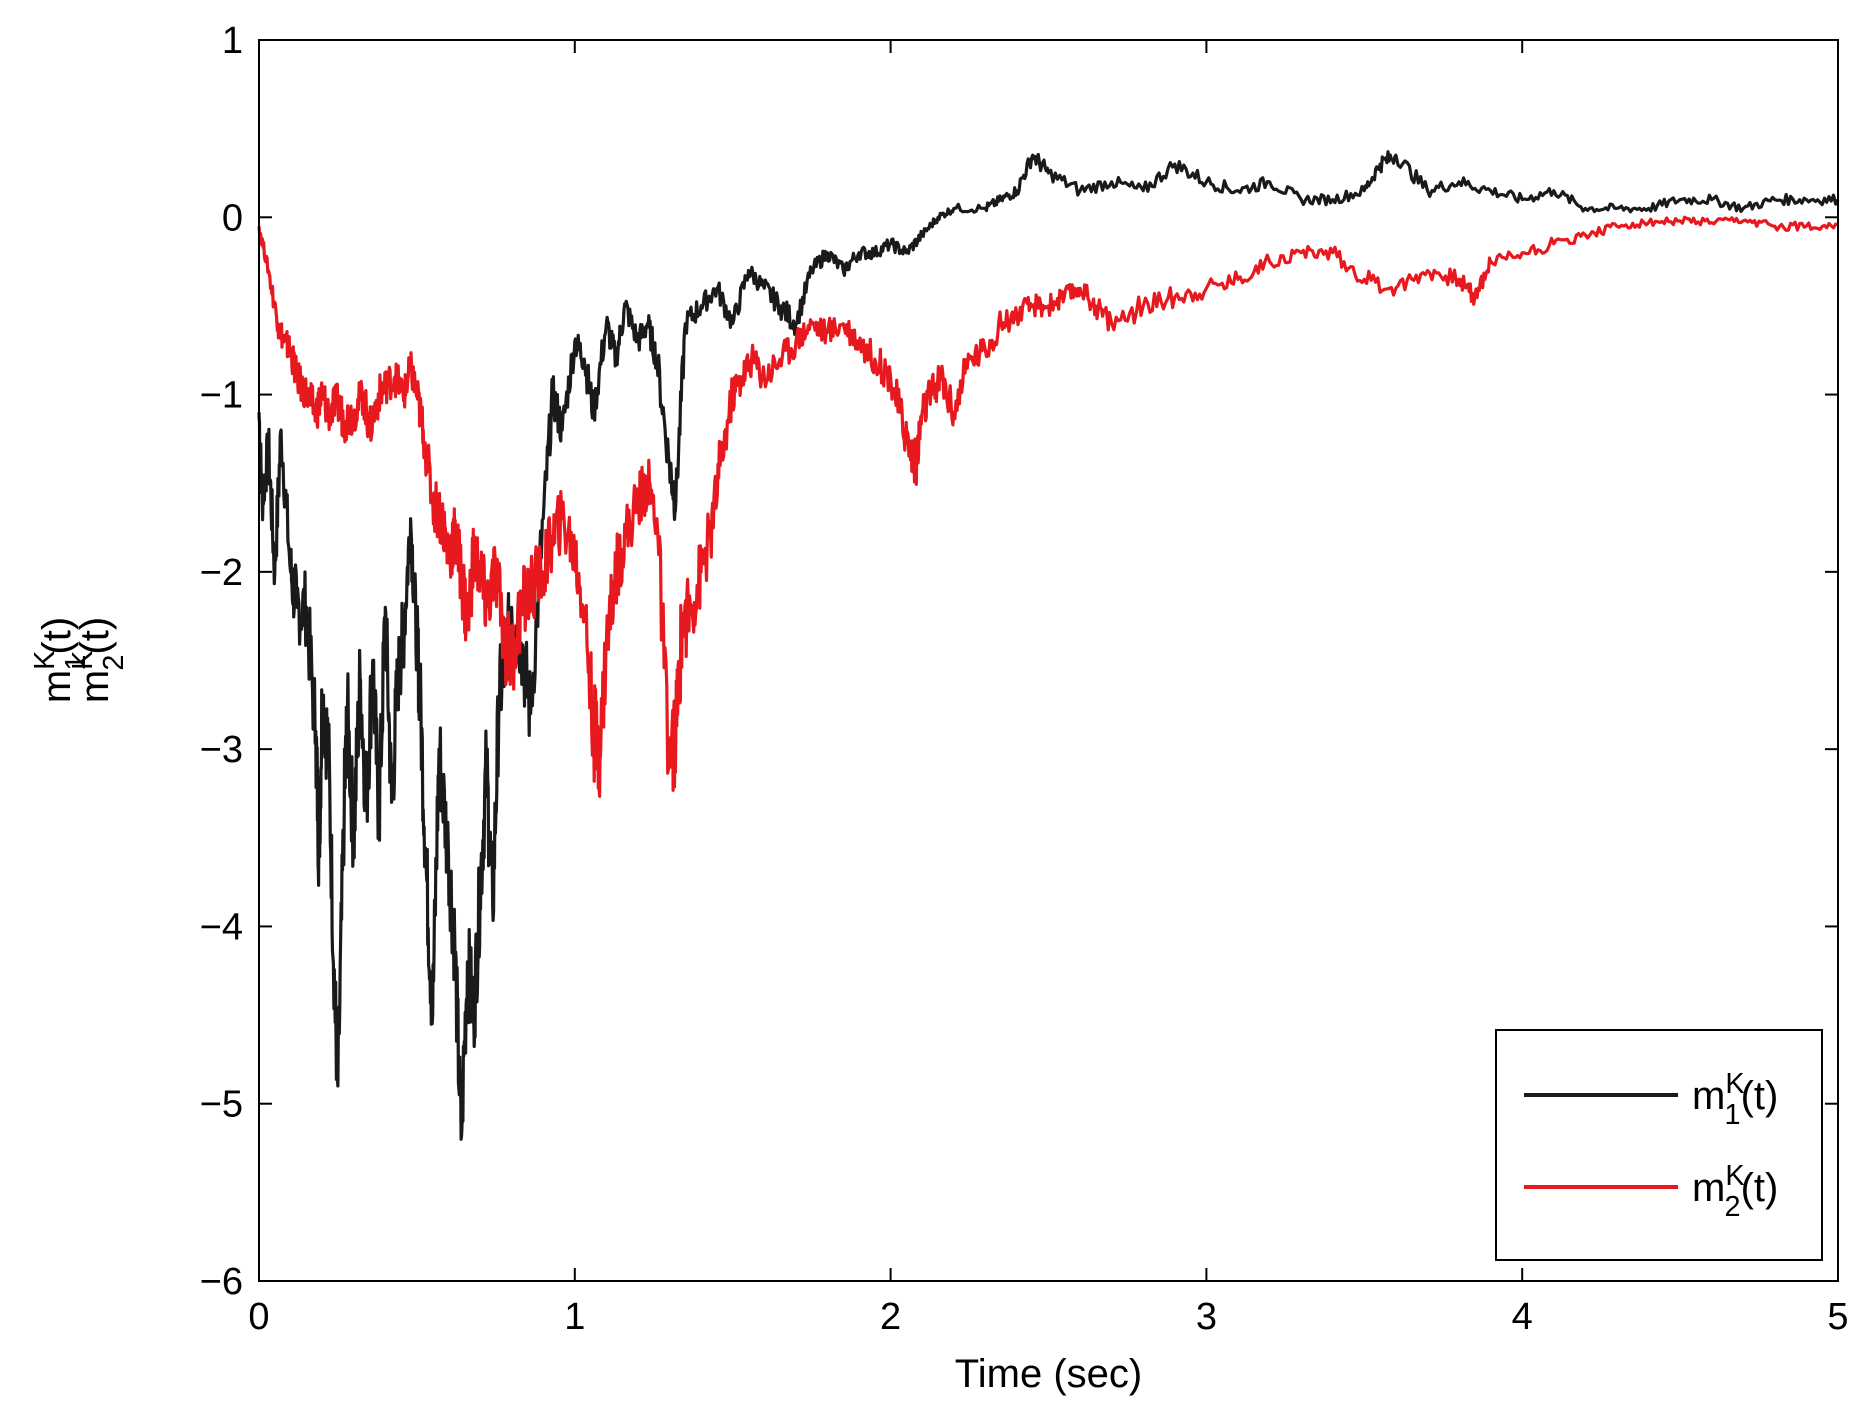 The height and width of the screenshot is (1419, 1857). I want to click on y-tick-label: −4, so click(221, 927).